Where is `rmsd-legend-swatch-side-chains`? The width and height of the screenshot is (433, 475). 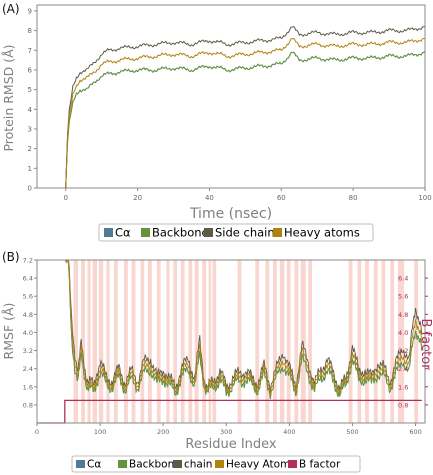 rmsd-legend-swatch-side-chains is located at coordinates (208, 232).